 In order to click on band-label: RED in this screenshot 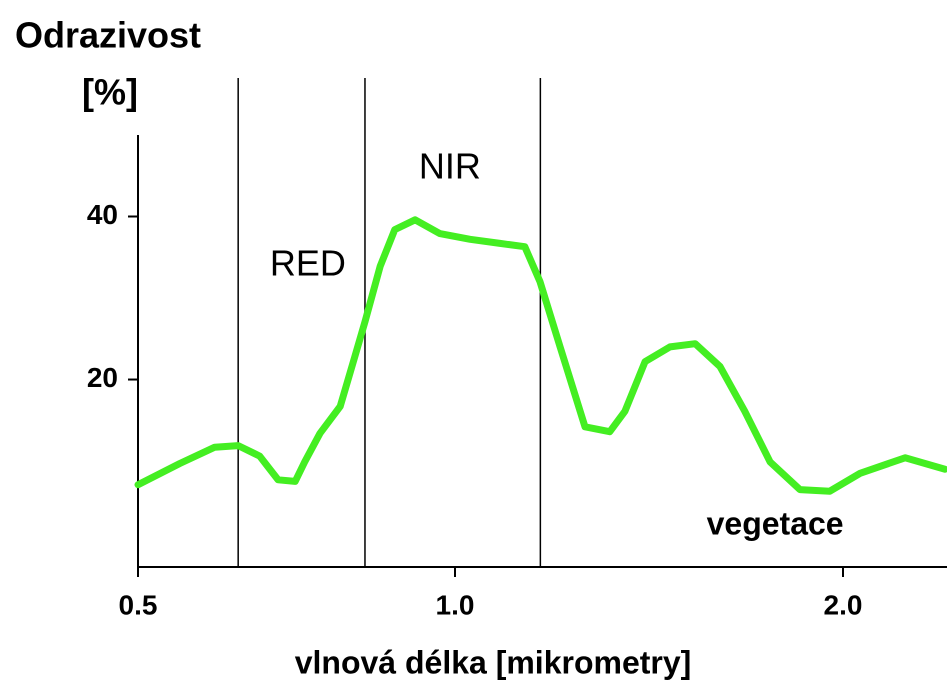, I will do `click(308, 263)`.